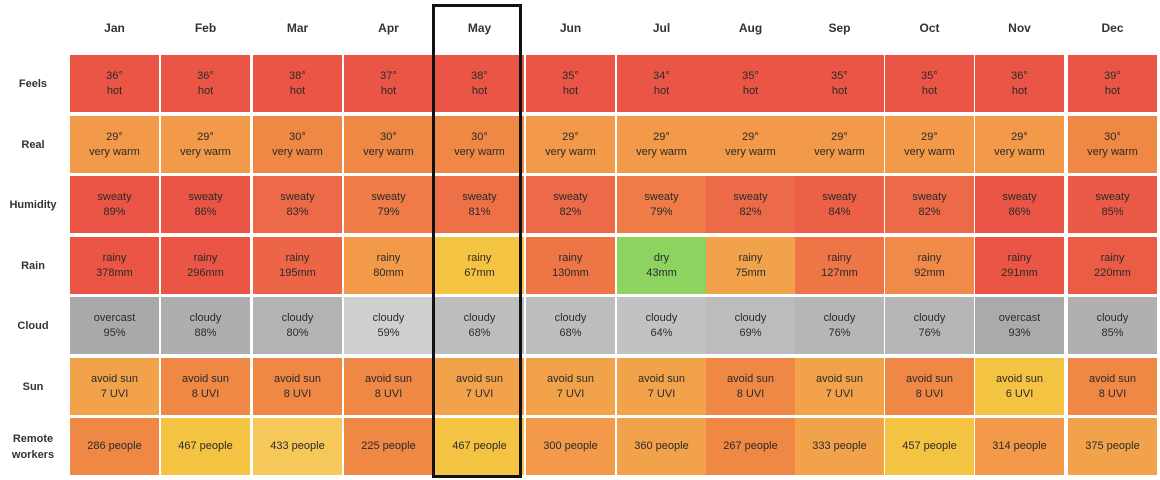 The width and height of the screenshot is (1160, 480). What do you see at coordinates (839, 204) in the screenshot?
I see `cell-humidity-sep: sweaty 84%` at bounding box center [839, 204].